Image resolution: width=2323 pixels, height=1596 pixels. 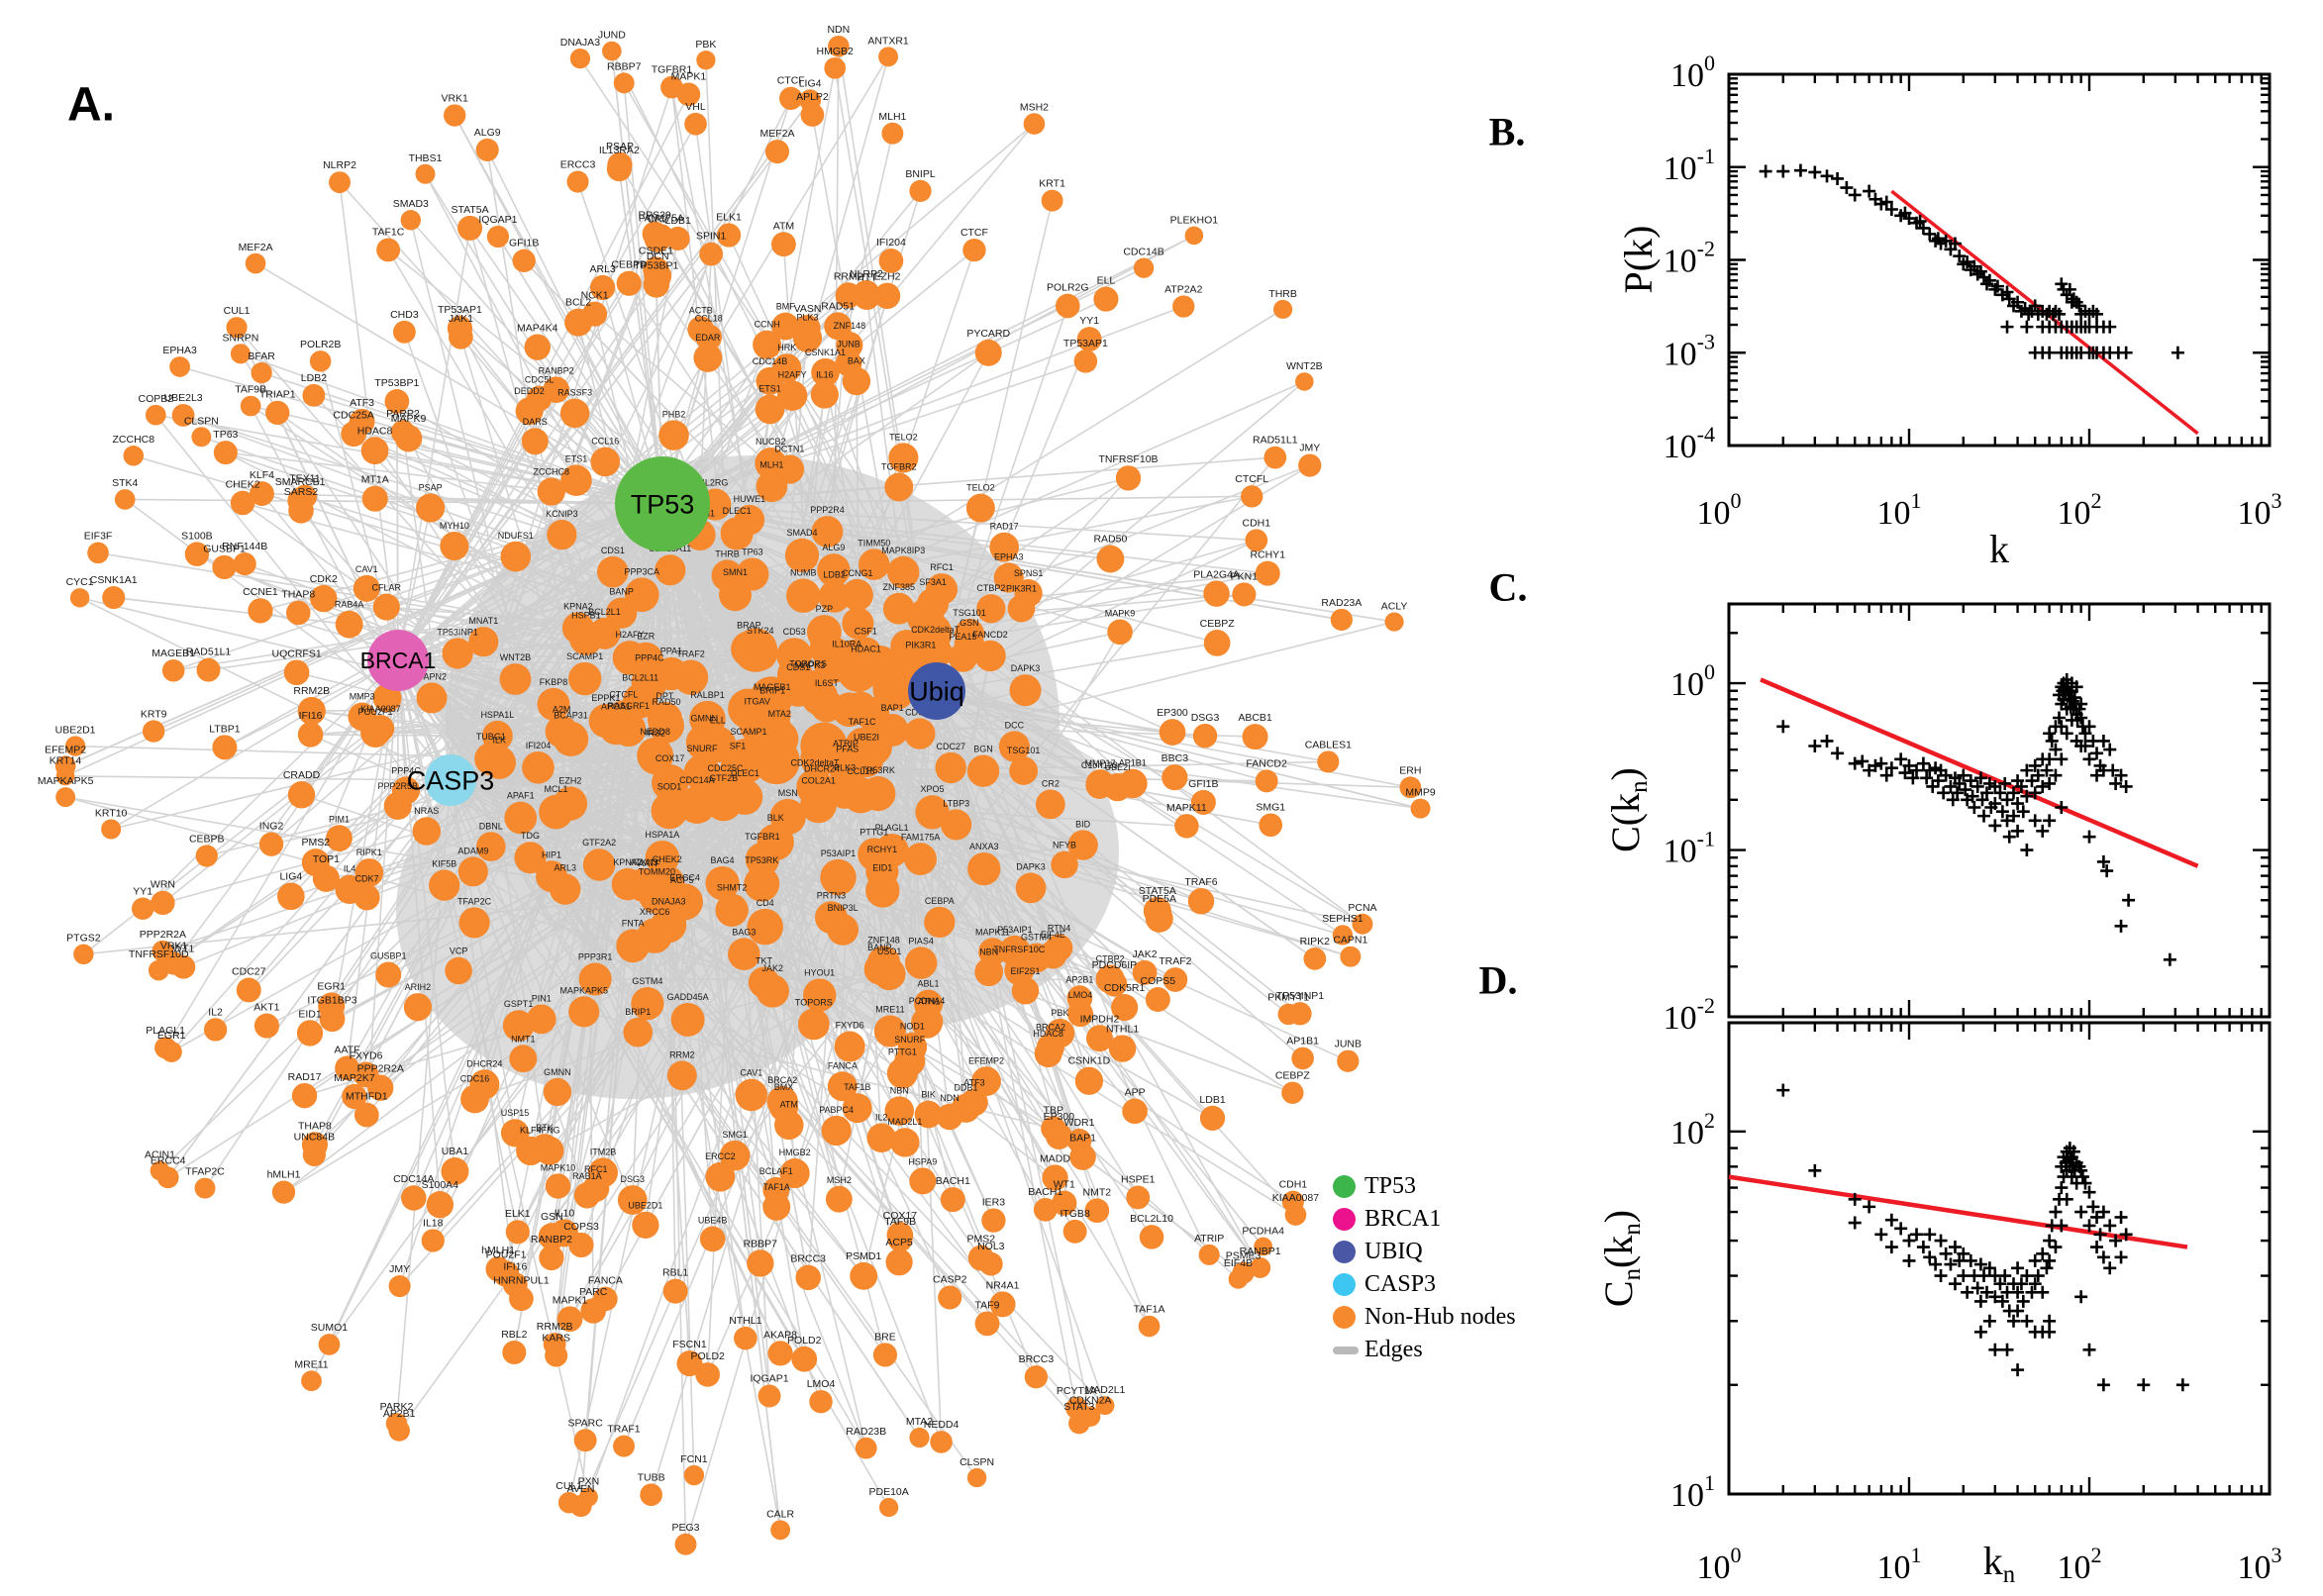 I want to click on legend-item-label: CASP3, so click(x=1400, y=1284).